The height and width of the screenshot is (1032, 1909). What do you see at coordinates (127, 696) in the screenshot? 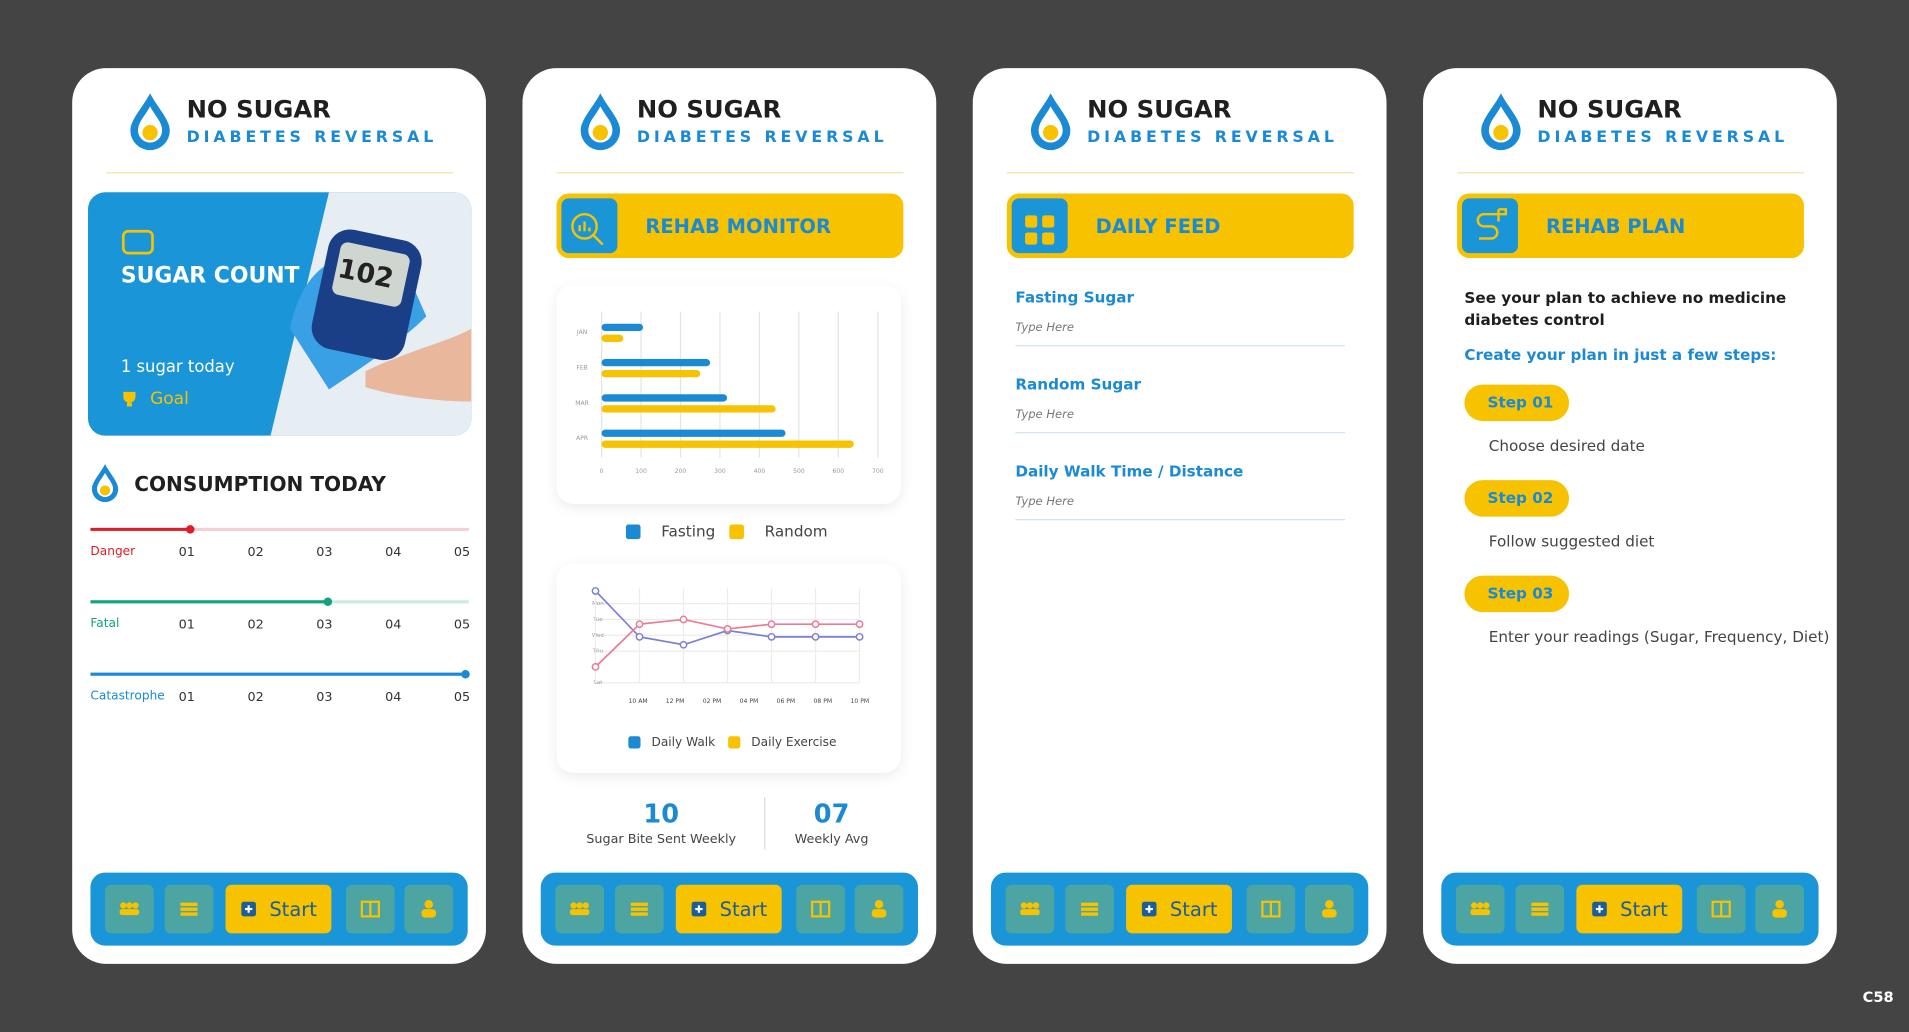
I see `slider-label: Catastrophe` at bounding box center [127, 696].